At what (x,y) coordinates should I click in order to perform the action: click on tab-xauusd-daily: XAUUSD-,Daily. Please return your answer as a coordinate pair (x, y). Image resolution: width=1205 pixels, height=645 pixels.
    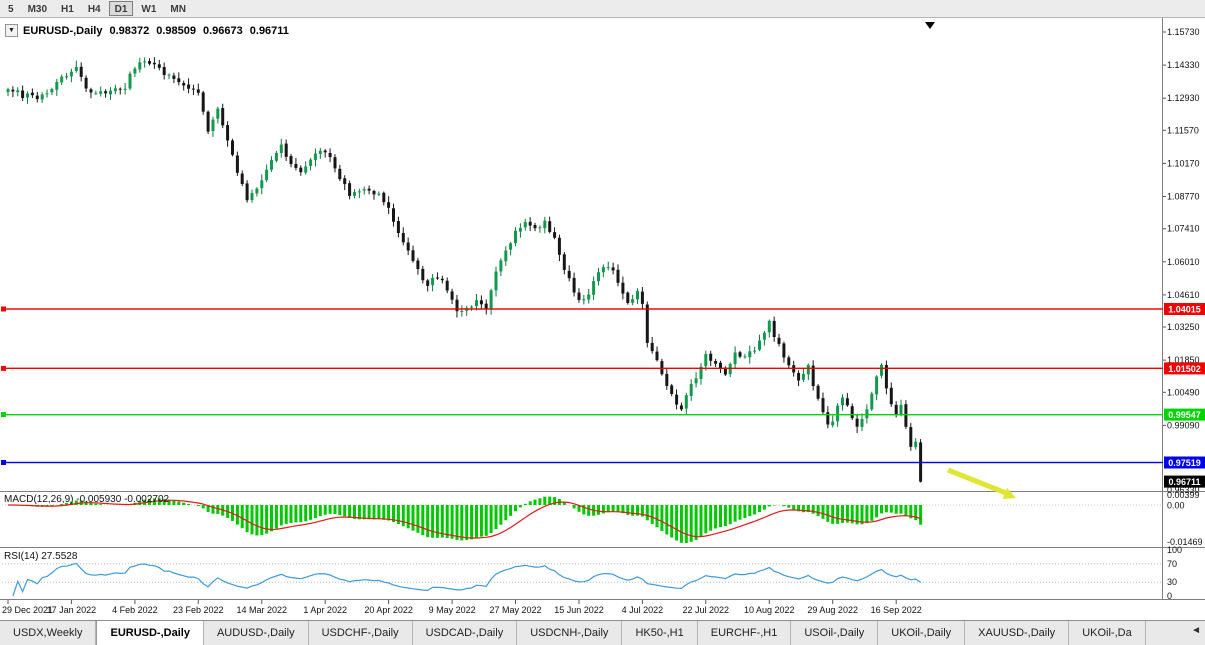
    Looking at the image, I should click on (1017, 633).